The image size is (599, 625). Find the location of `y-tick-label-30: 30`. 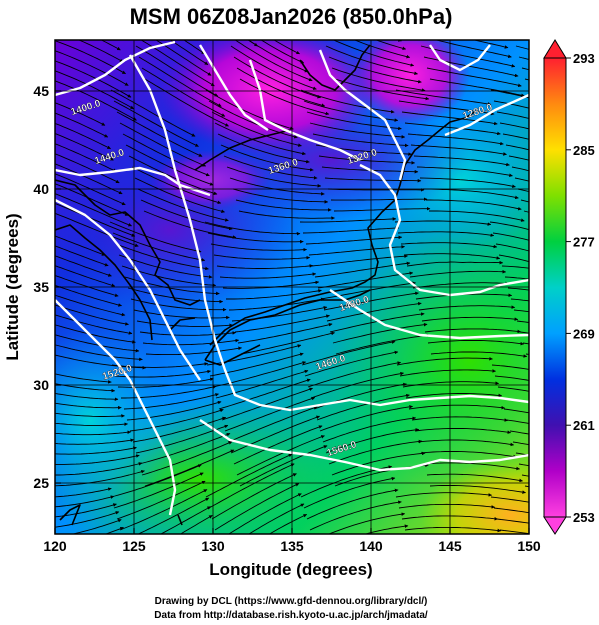

y-tick-label-30: 30 is located at coordinates (41, 385).